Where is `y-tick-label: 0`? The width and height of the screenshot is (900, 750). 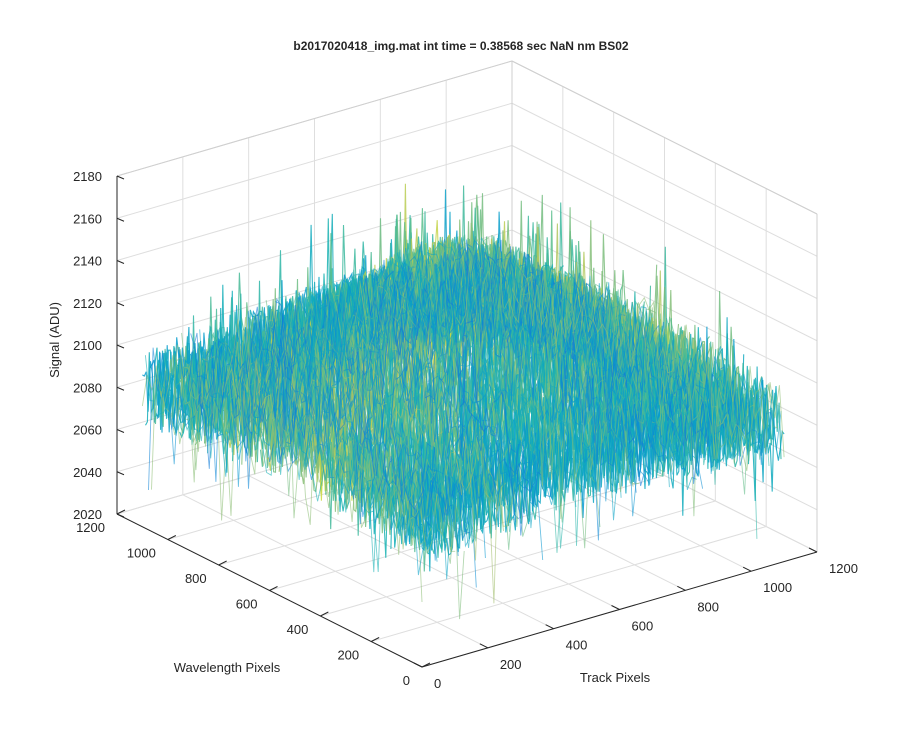
y-tick-label: 0 is located at coordinates (406, 680).